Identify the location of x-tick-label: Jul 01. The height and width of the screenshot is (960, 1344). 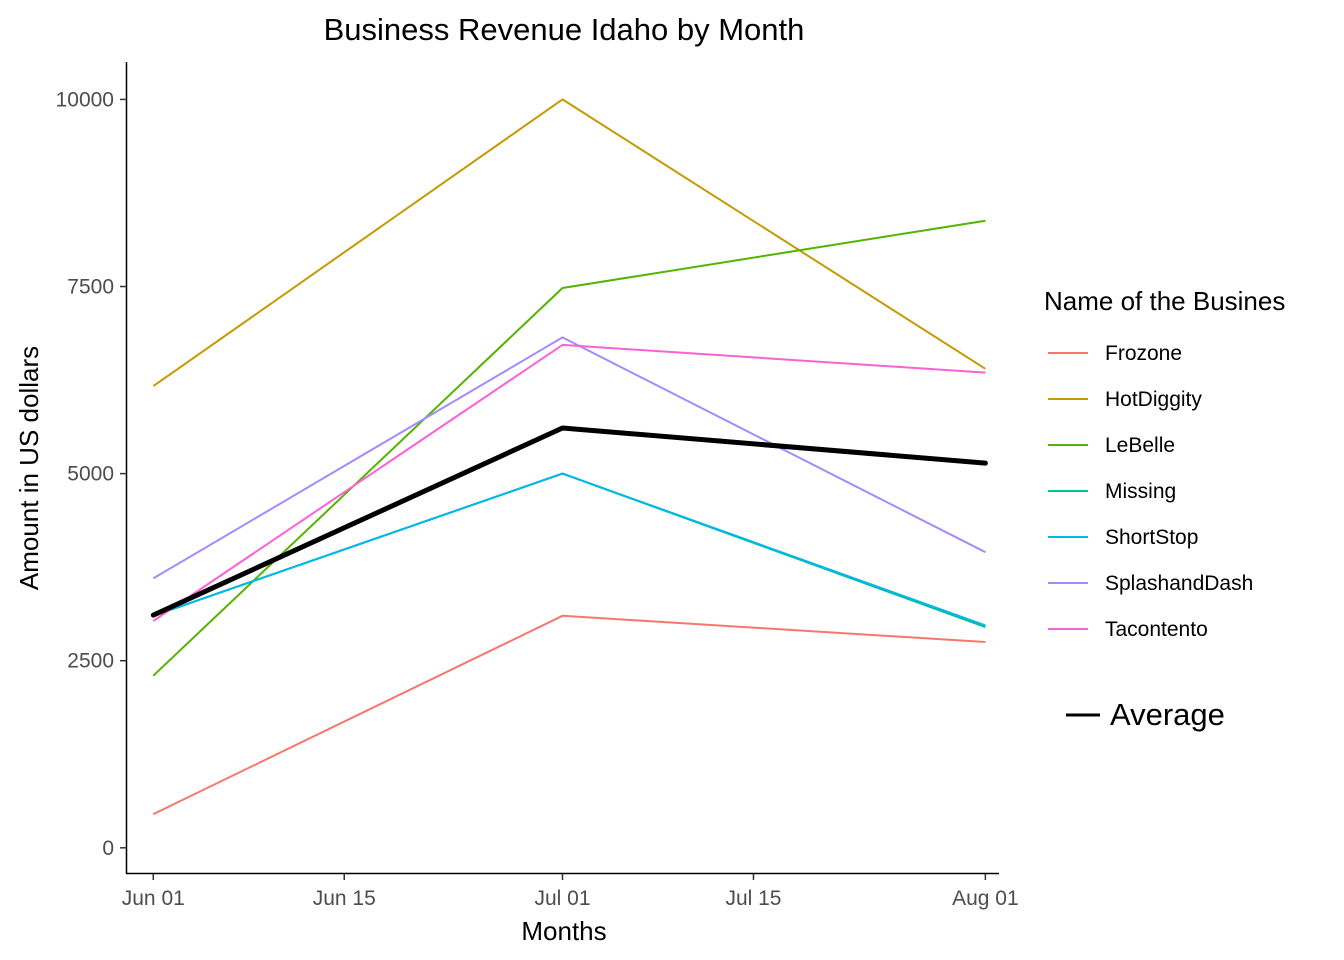
(562, 898).